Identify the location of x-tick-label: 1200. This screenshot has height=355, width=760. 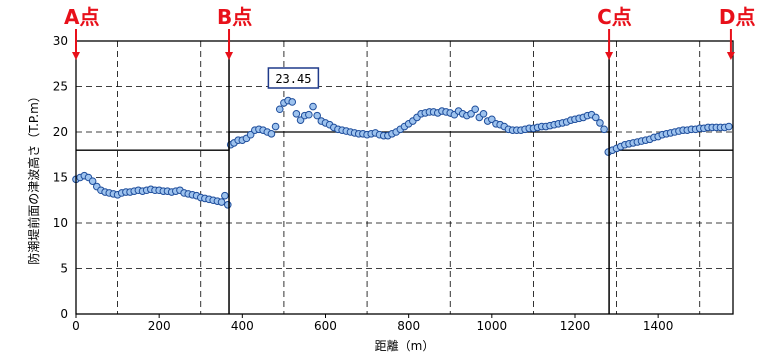
(575, 326).